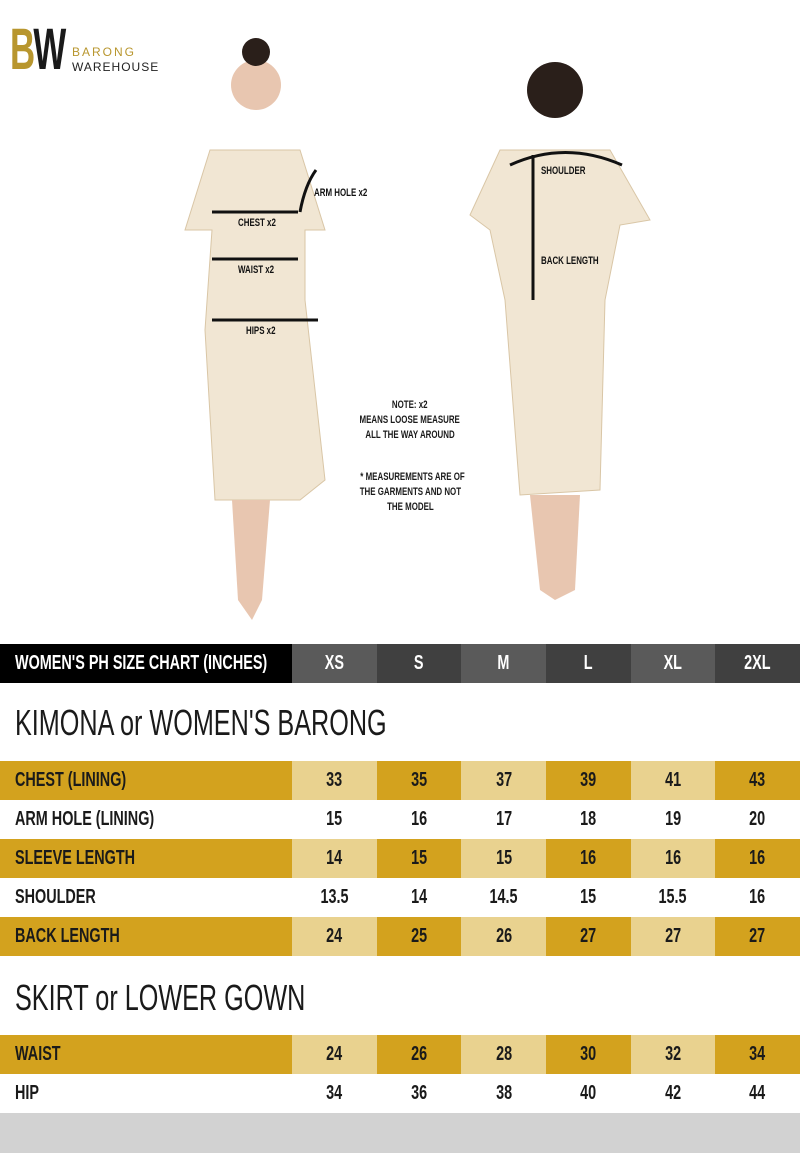 Image resolution: width=800 pixels, height=1153 pixels. Describe the element at coordinates (503, 1054) in the screenshot. I see `cell-value: 28` at that location.